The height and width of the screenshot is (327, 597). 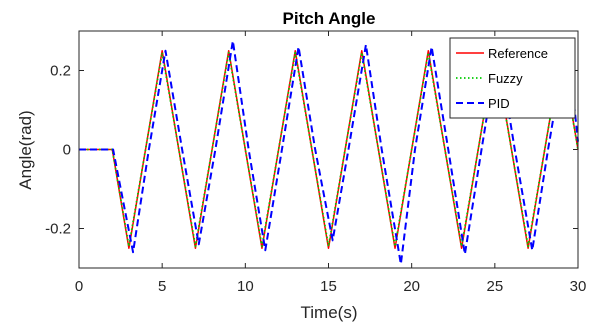 What do you see at coordinates (328, 286) in the screenshot?
I see `x-tick-label: 15` at bounding box center [328, 286].